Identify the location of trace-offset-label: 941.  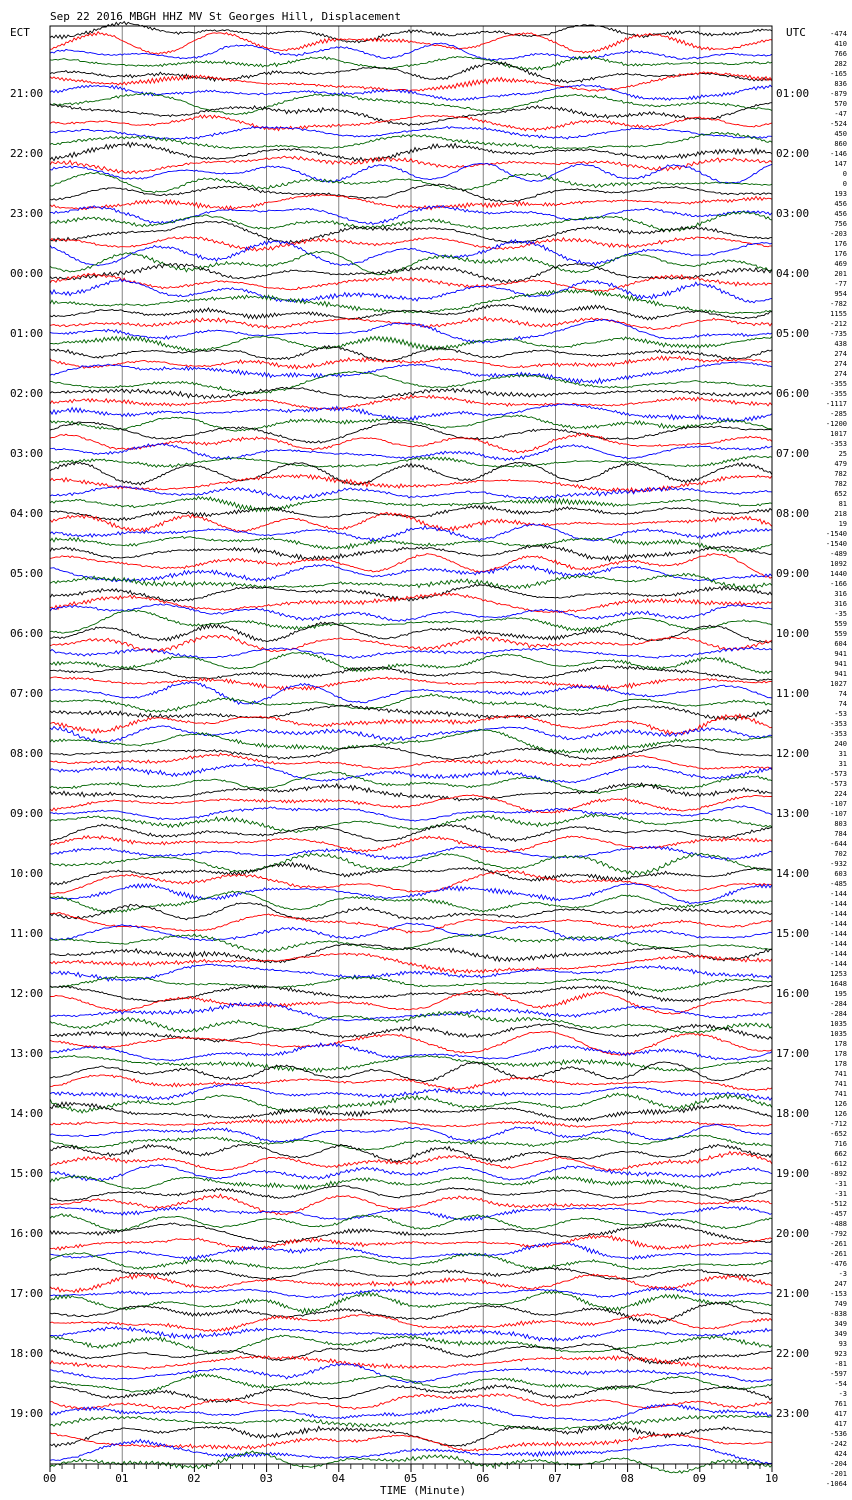
(840, 654).